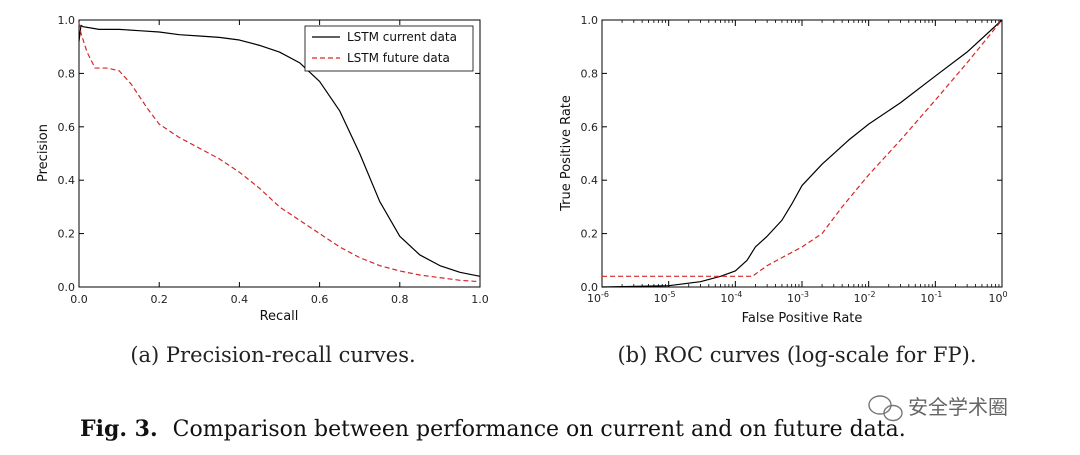  Describe the element at coordinates (865, 297) in the screenshot. I see `x-tick-label: 10⁻²` at that location.